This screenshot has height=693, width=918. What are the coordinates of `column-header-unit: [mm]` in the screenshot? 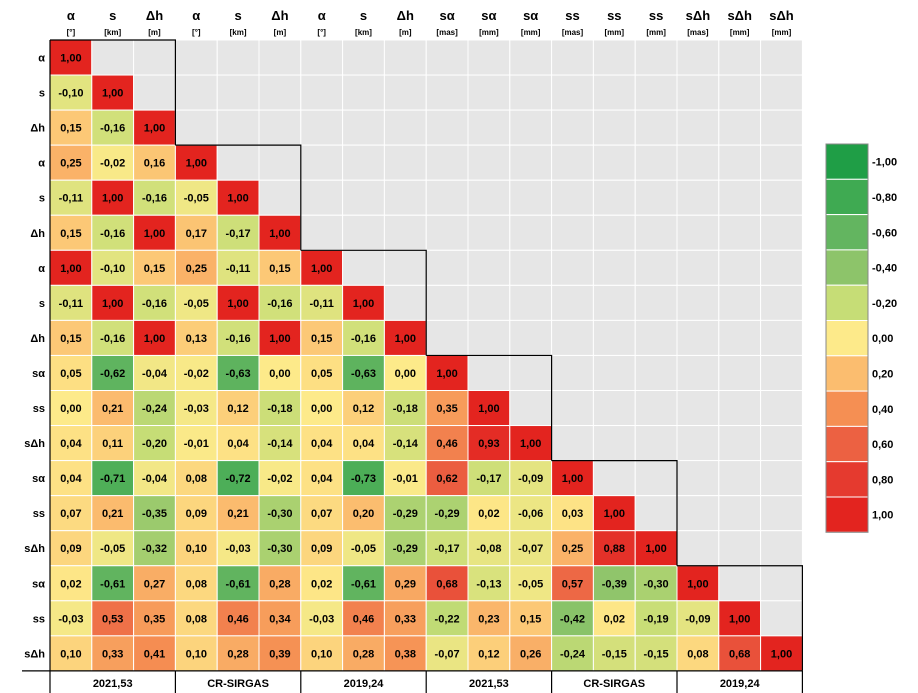 It's located at (615, 32).